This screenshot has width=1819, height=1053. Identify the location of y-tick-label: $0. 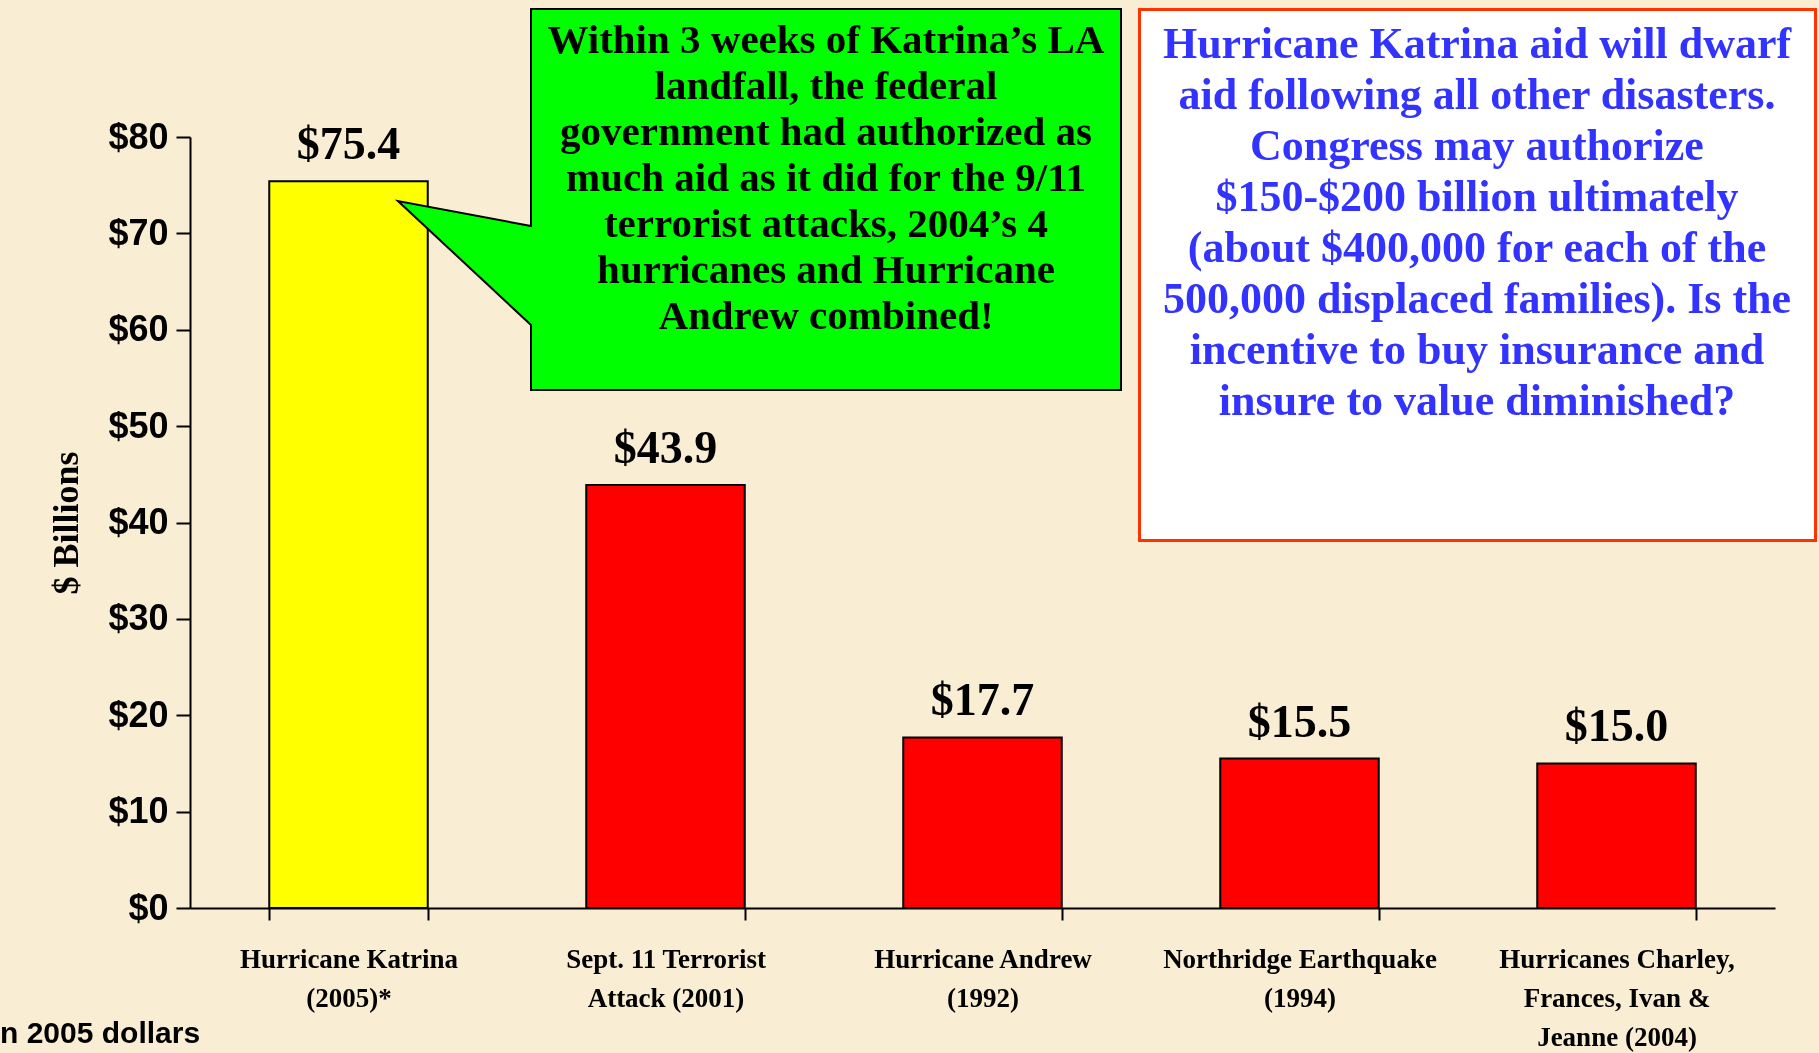
(148, 907).